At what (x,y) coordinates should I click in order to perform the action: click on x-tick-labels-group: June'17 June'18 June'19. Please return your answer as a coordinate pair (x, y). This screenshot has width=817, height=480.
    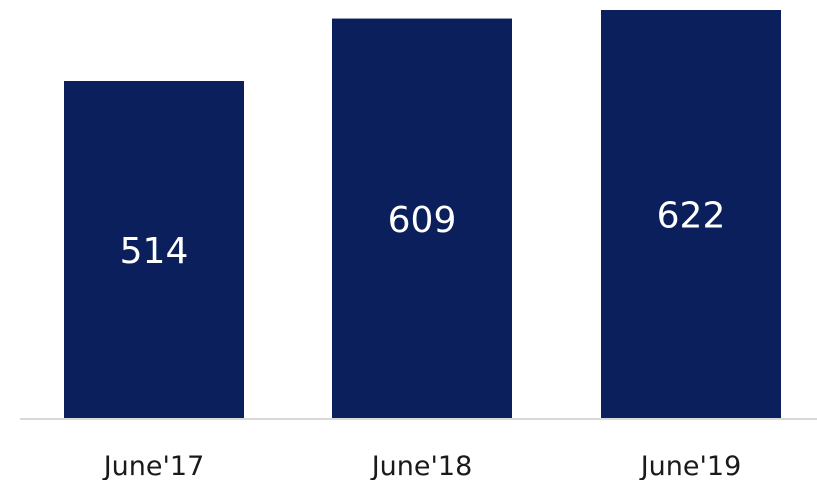
    Looking at the image, I should click on (422, 465).